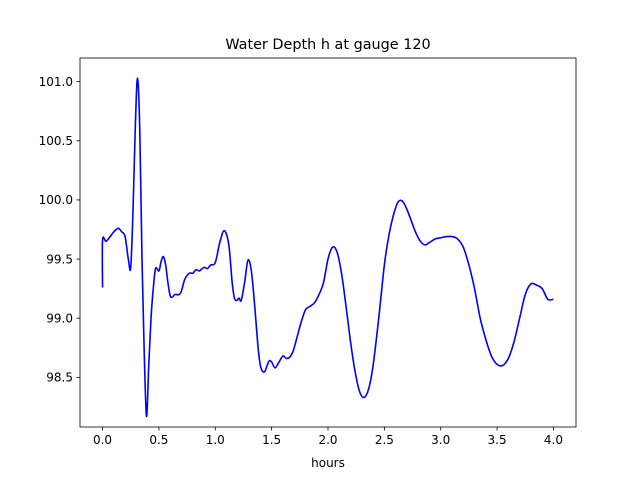 The image size is (640, 480). I want to click on y-tick-label: 100.0, so click(56, 200).